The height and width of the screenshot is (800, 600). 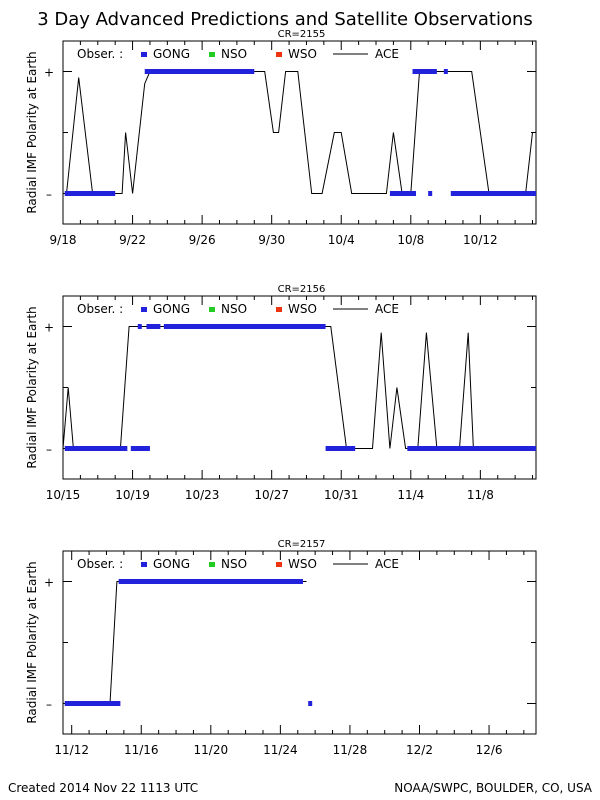 What do you see at coordinates (489, 750) in the screenshot?
I see `x-tick-label: 12/6` at bounding box center [489, 750].